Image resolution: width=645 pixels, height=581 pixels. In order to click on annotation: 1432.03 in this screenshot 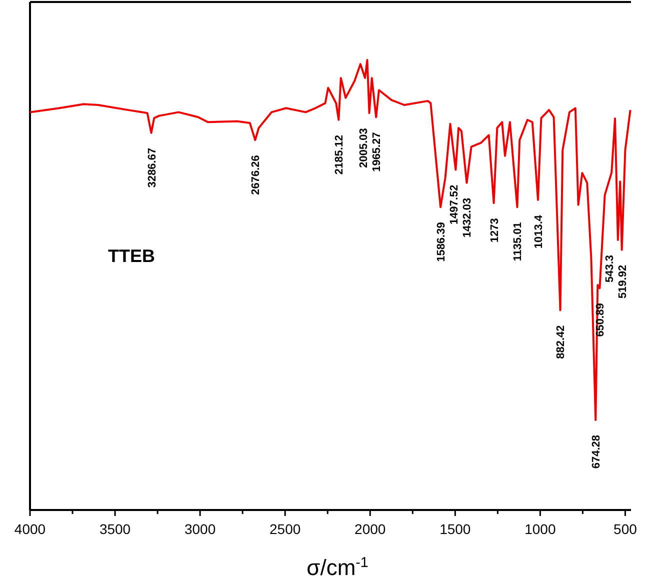, I will do `click(468, 218)`.